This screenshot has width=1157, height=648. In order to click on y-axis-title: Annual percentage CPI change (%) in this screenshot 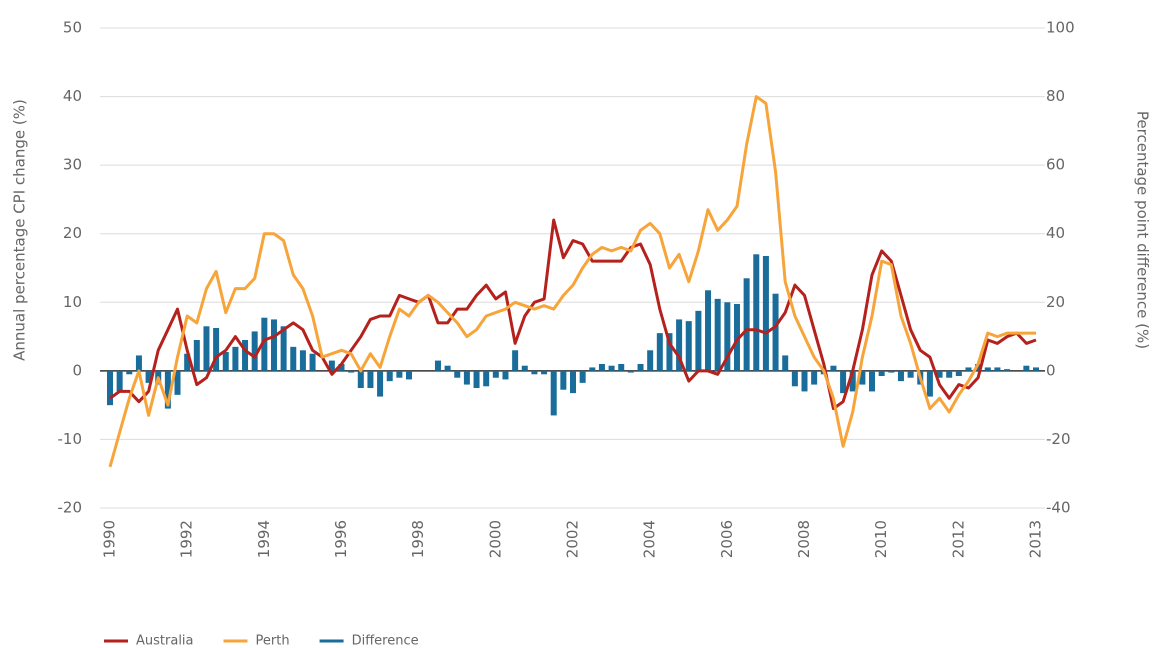, I will do `click(20, 230)`.